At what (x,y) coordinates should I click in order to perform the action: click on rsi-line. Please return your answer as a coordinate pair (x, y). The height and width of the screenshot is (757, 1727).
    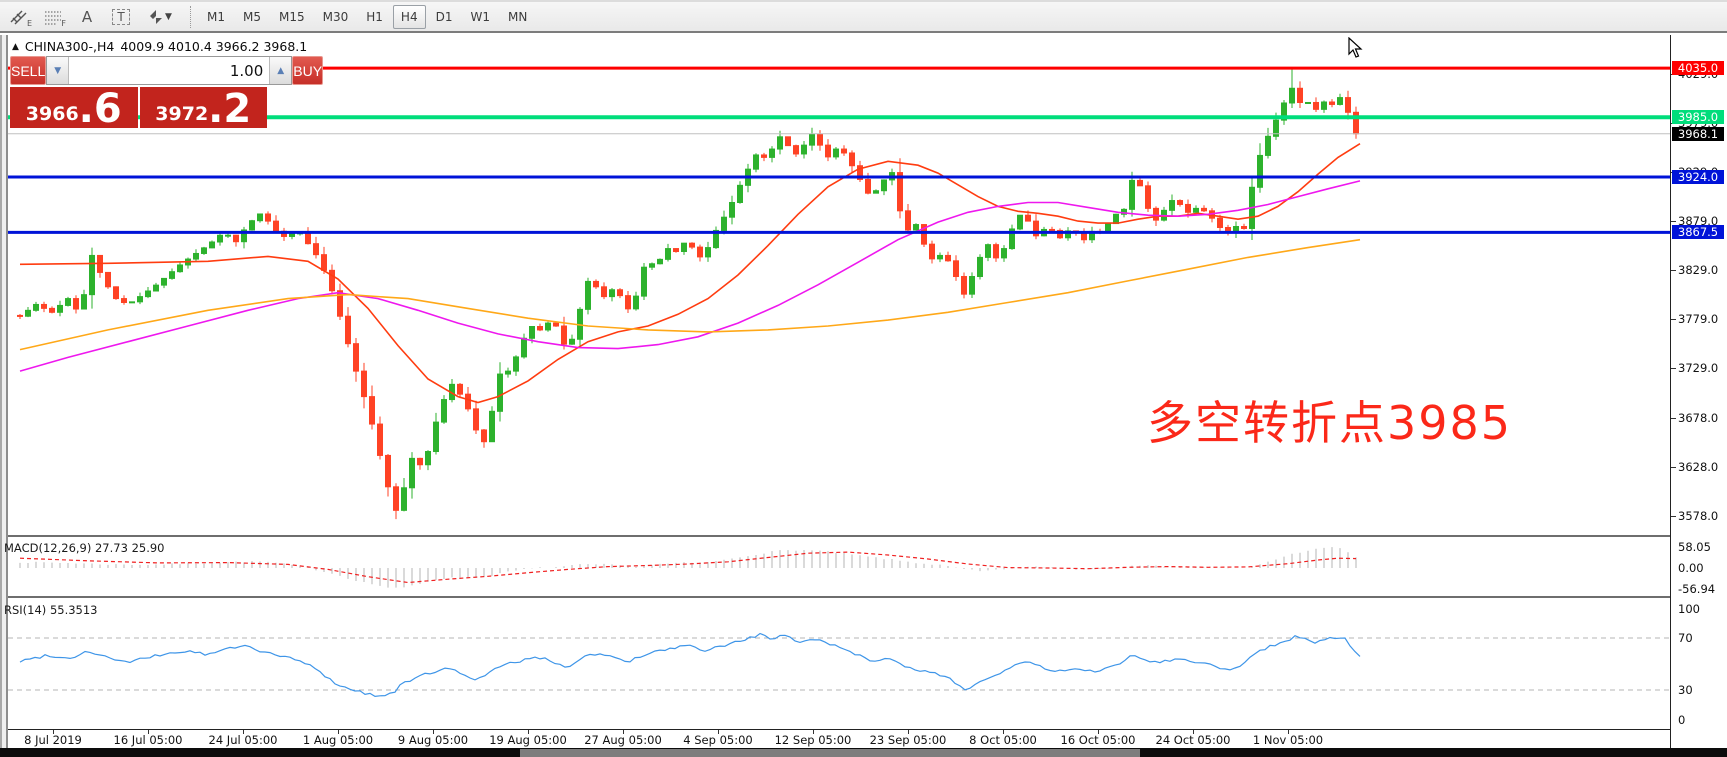
    Looking at the image, I should click on (690, 665).